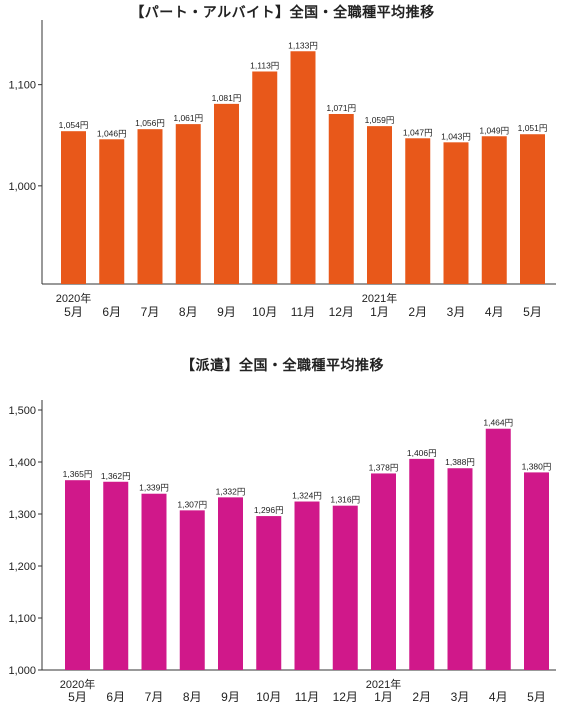  What do you see at coordinates (303, 45) in the screenshot?
I see `data-label: 1,133円` at bounding box center [303, 45].